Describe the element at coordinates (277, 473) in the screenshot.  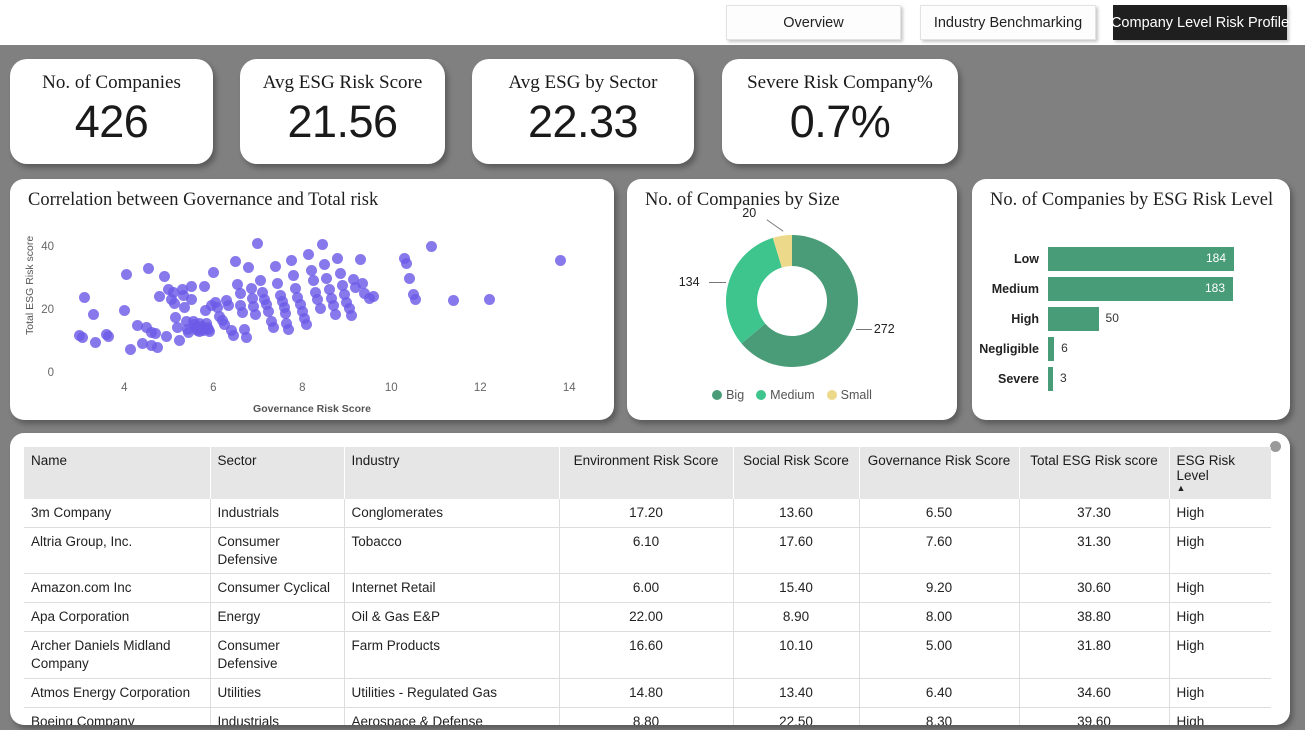
I see `table-header-cell: Sector` at that location.